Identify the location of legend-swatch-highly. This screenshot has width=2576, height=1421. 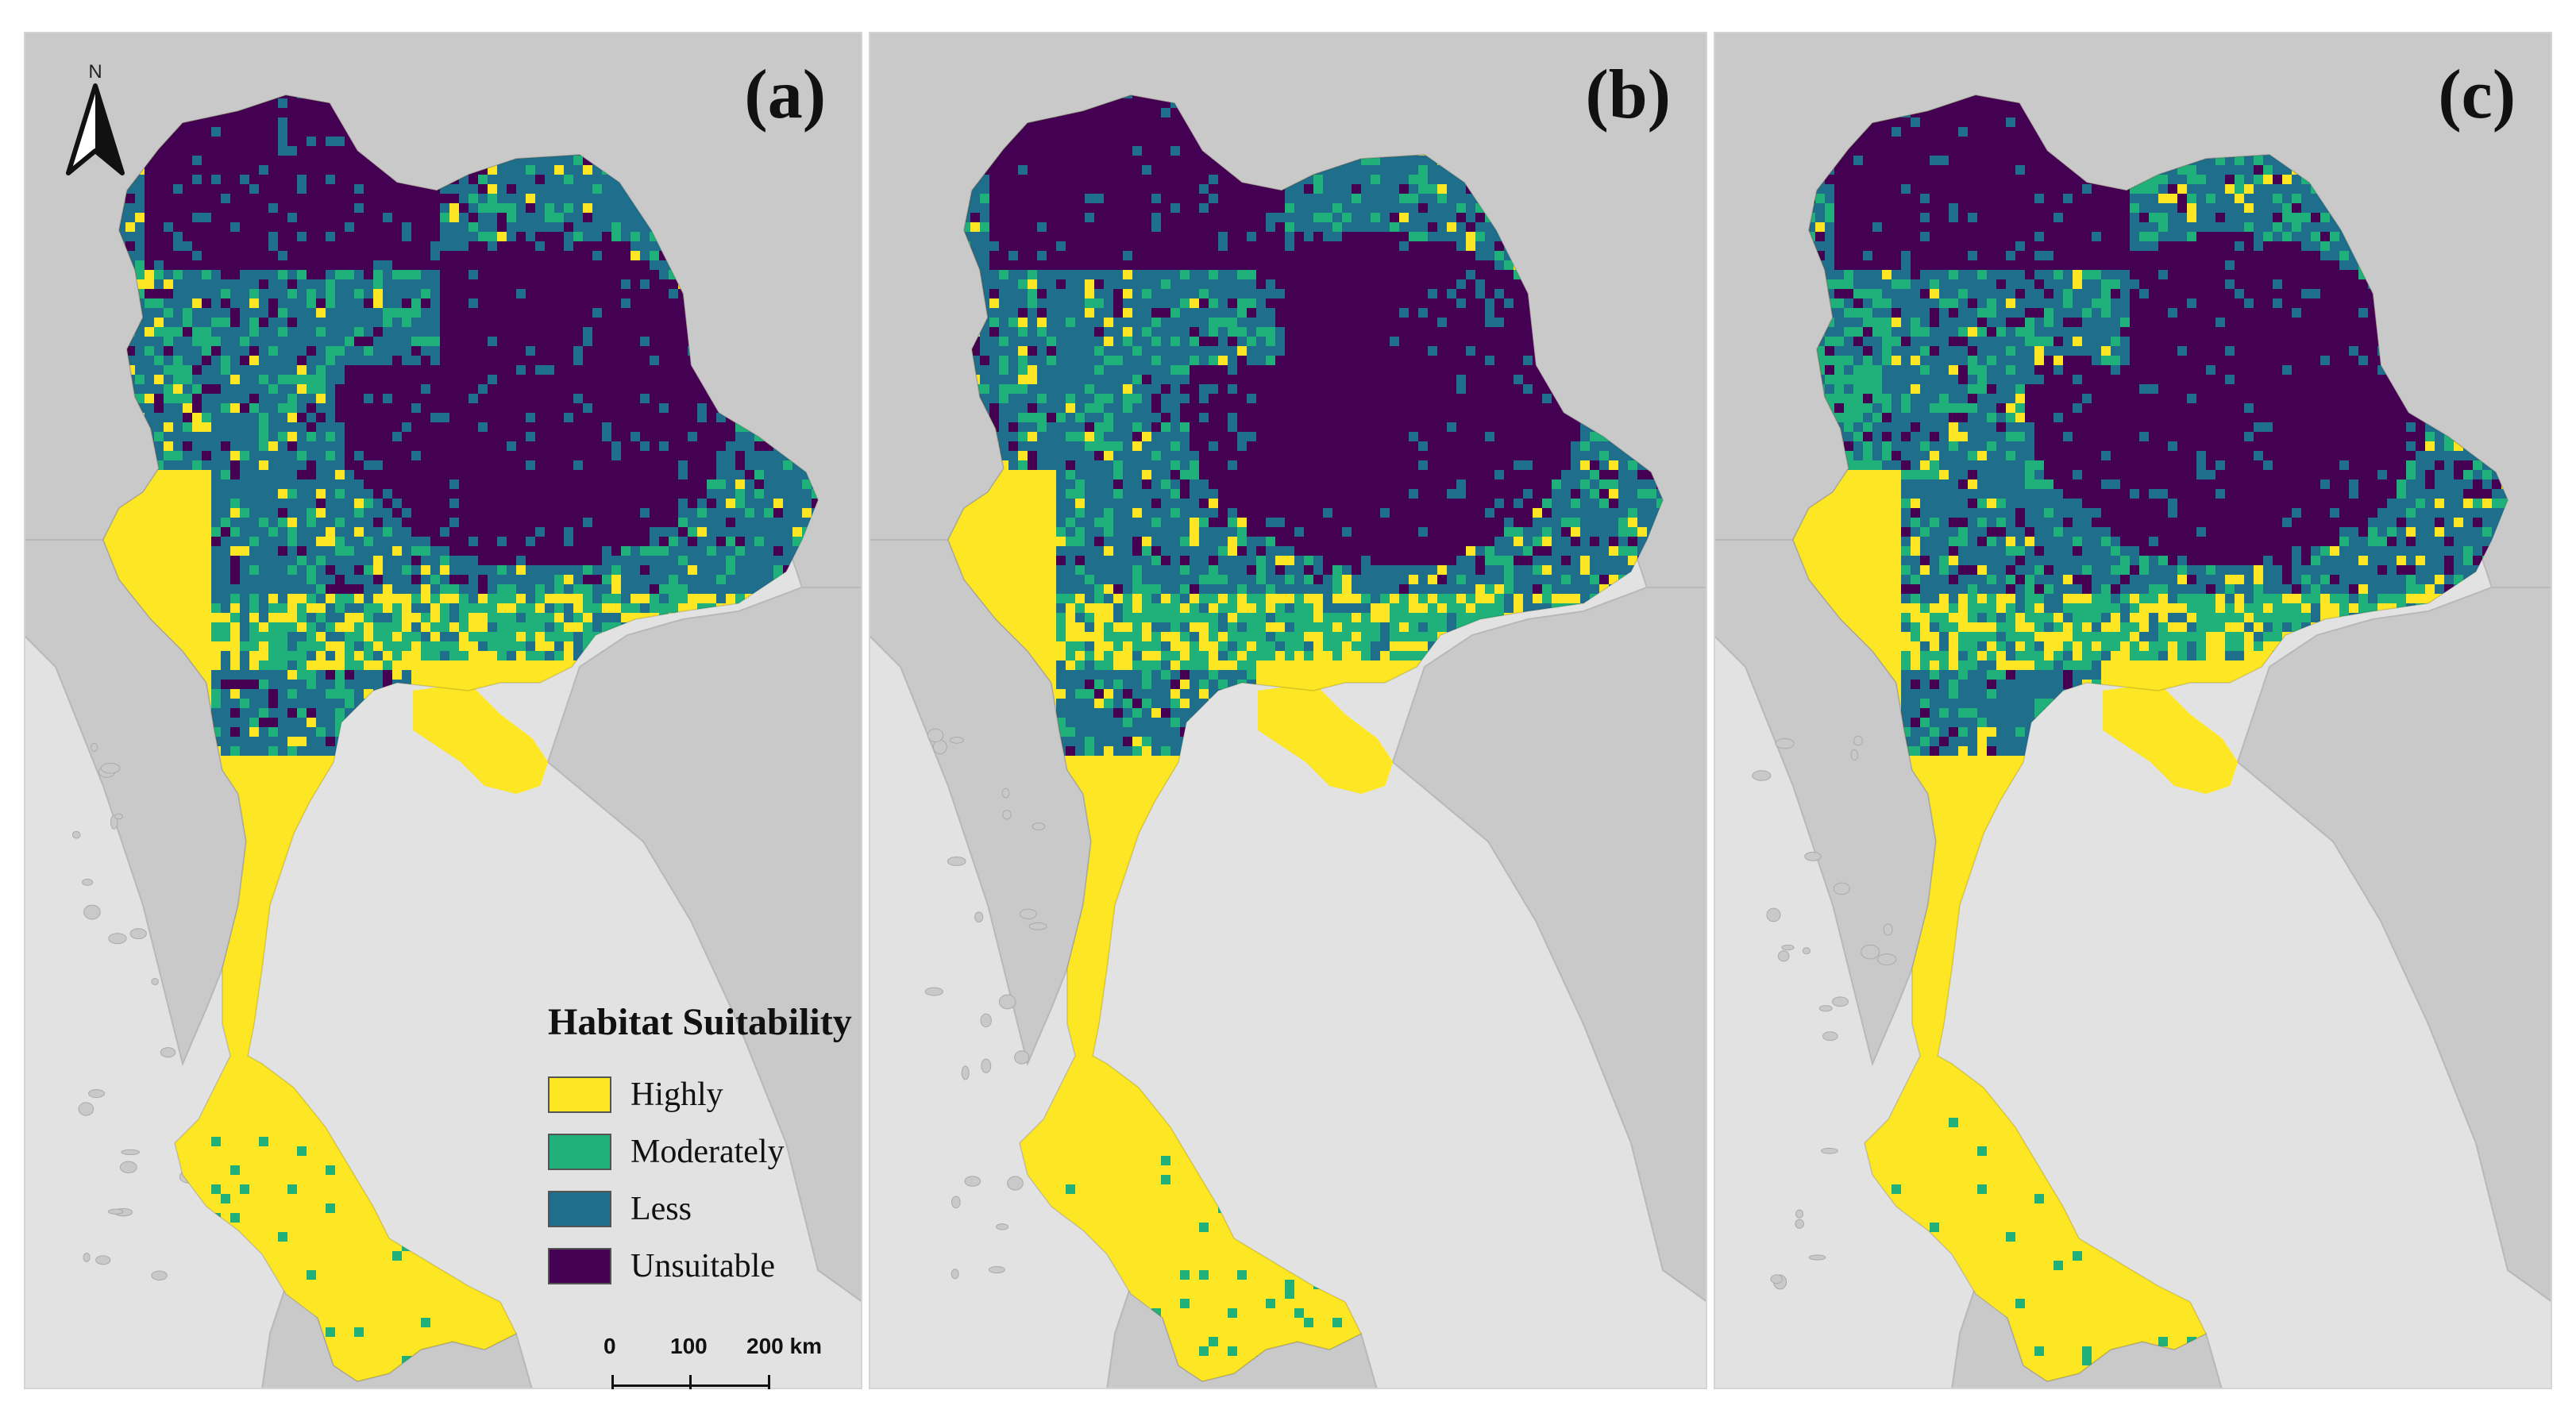
(579, 1094).